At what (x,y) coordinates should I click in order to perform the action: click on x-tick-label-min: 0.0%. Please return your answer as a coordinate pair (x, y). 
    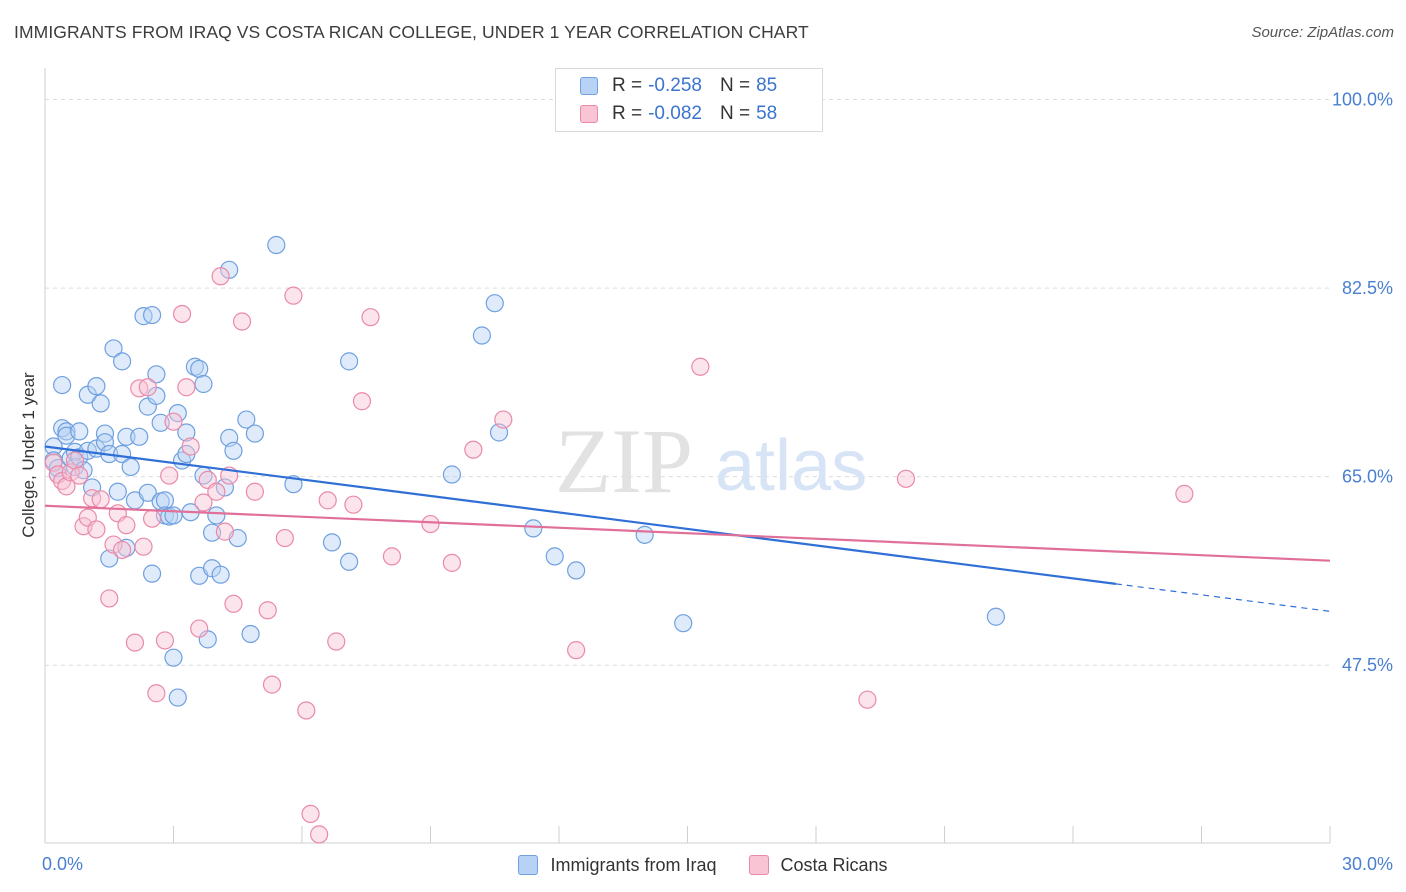
    Looking at the image, I should click on (62, 864).